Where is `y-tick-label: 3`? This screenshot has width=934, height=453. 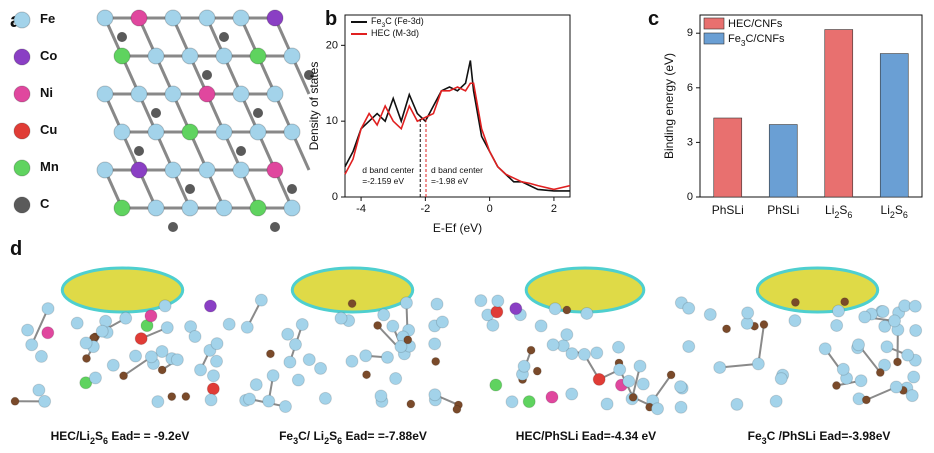
y-tick-label: 3 is located at coordinates (690, 142).